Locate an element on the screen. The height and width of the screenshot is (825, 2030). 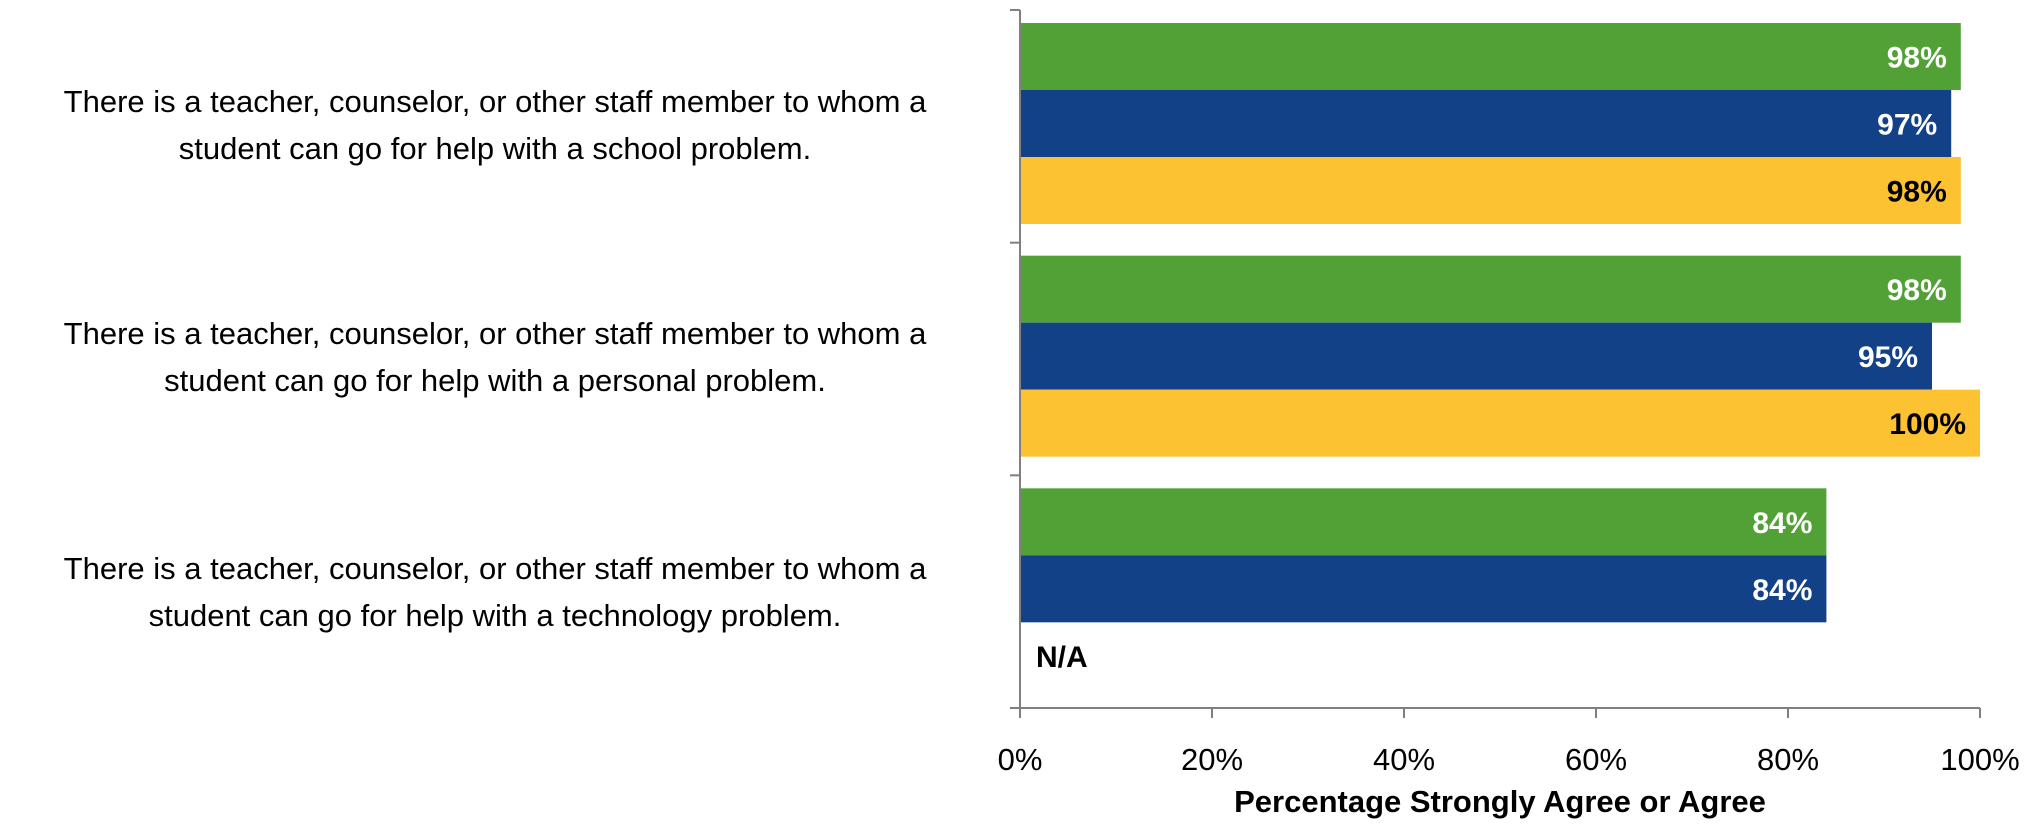
x-tick-label: 0% is located at coordinates (1020, 759).